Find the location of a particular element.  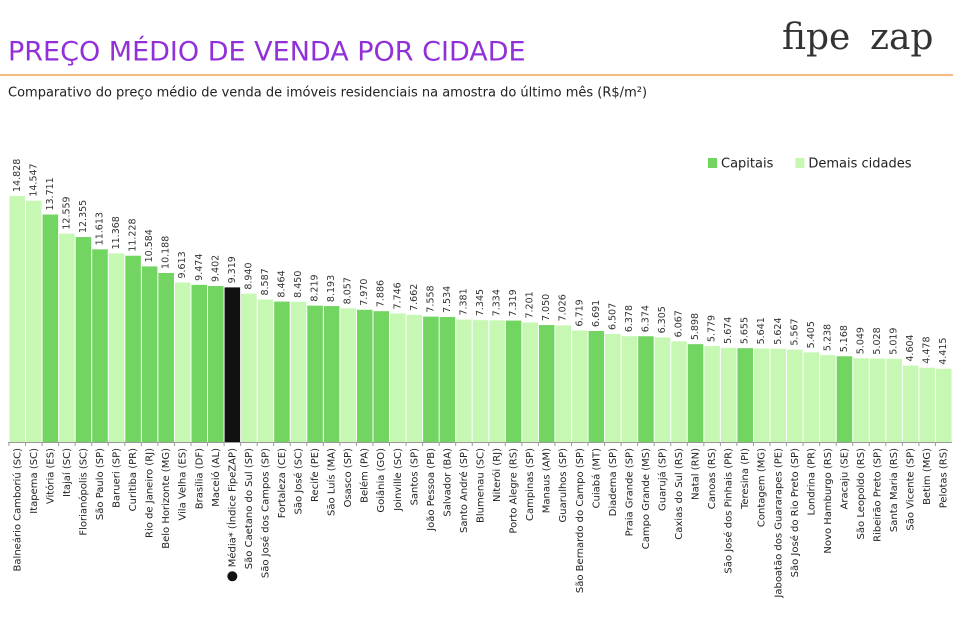

value-label: 5.674 is located at coordinates (728, 330).